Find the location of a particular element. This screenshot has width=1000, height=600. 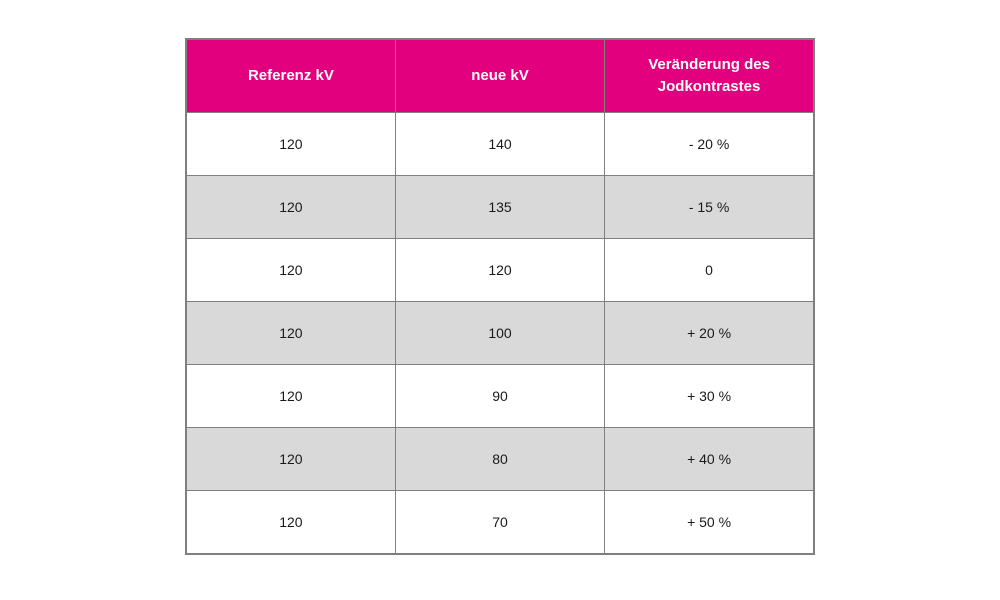

table-row: 120 135 - 15 % is located at coordinates (500, 207).